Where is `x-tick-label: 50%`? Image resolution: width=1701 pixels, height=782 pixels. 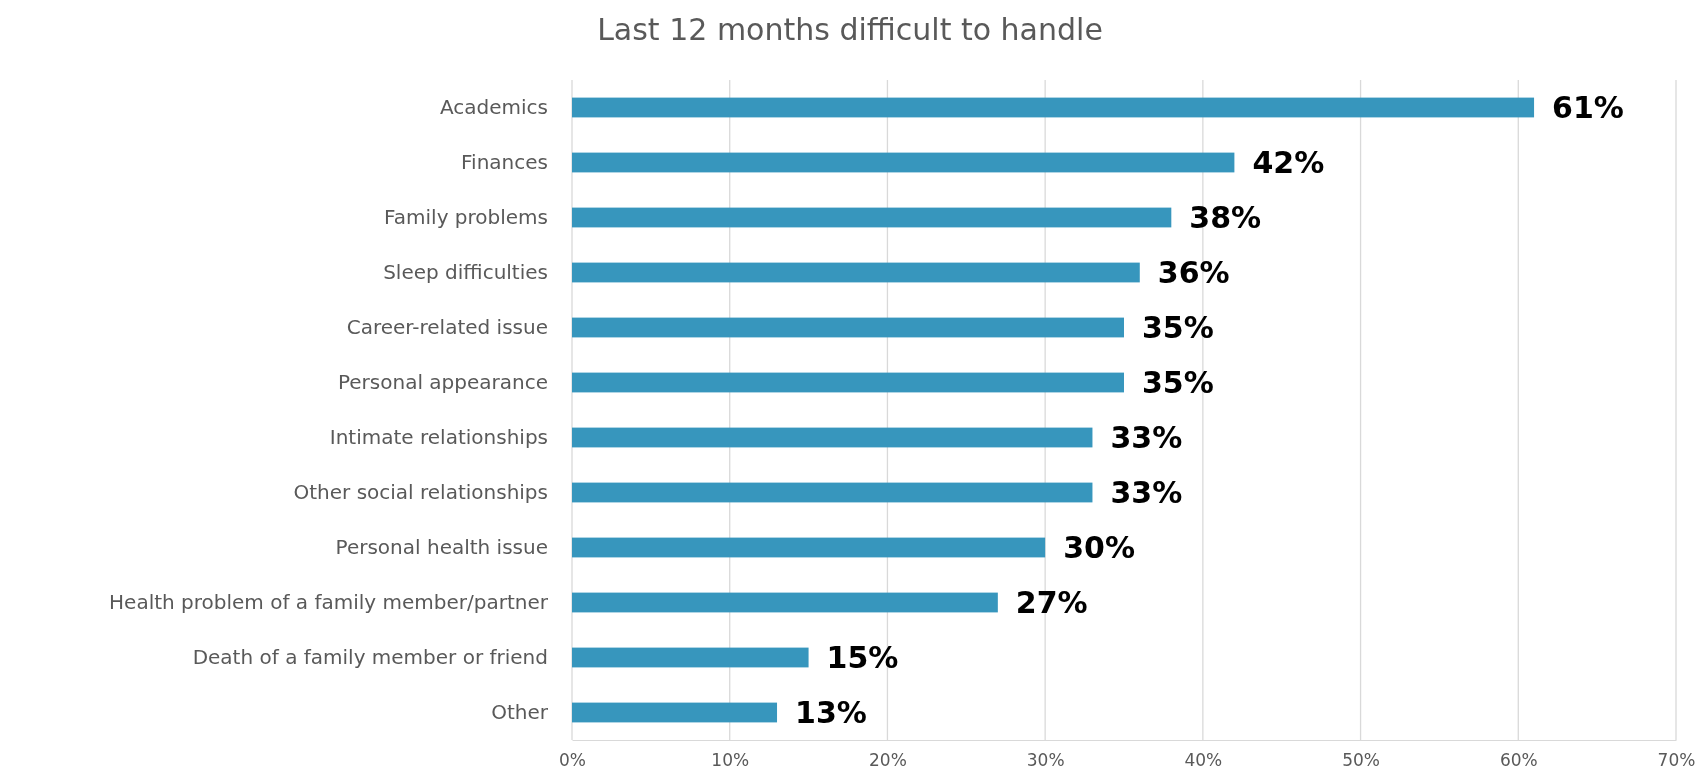 x-tick-label: 50% is located at coordinates (1361, 760).